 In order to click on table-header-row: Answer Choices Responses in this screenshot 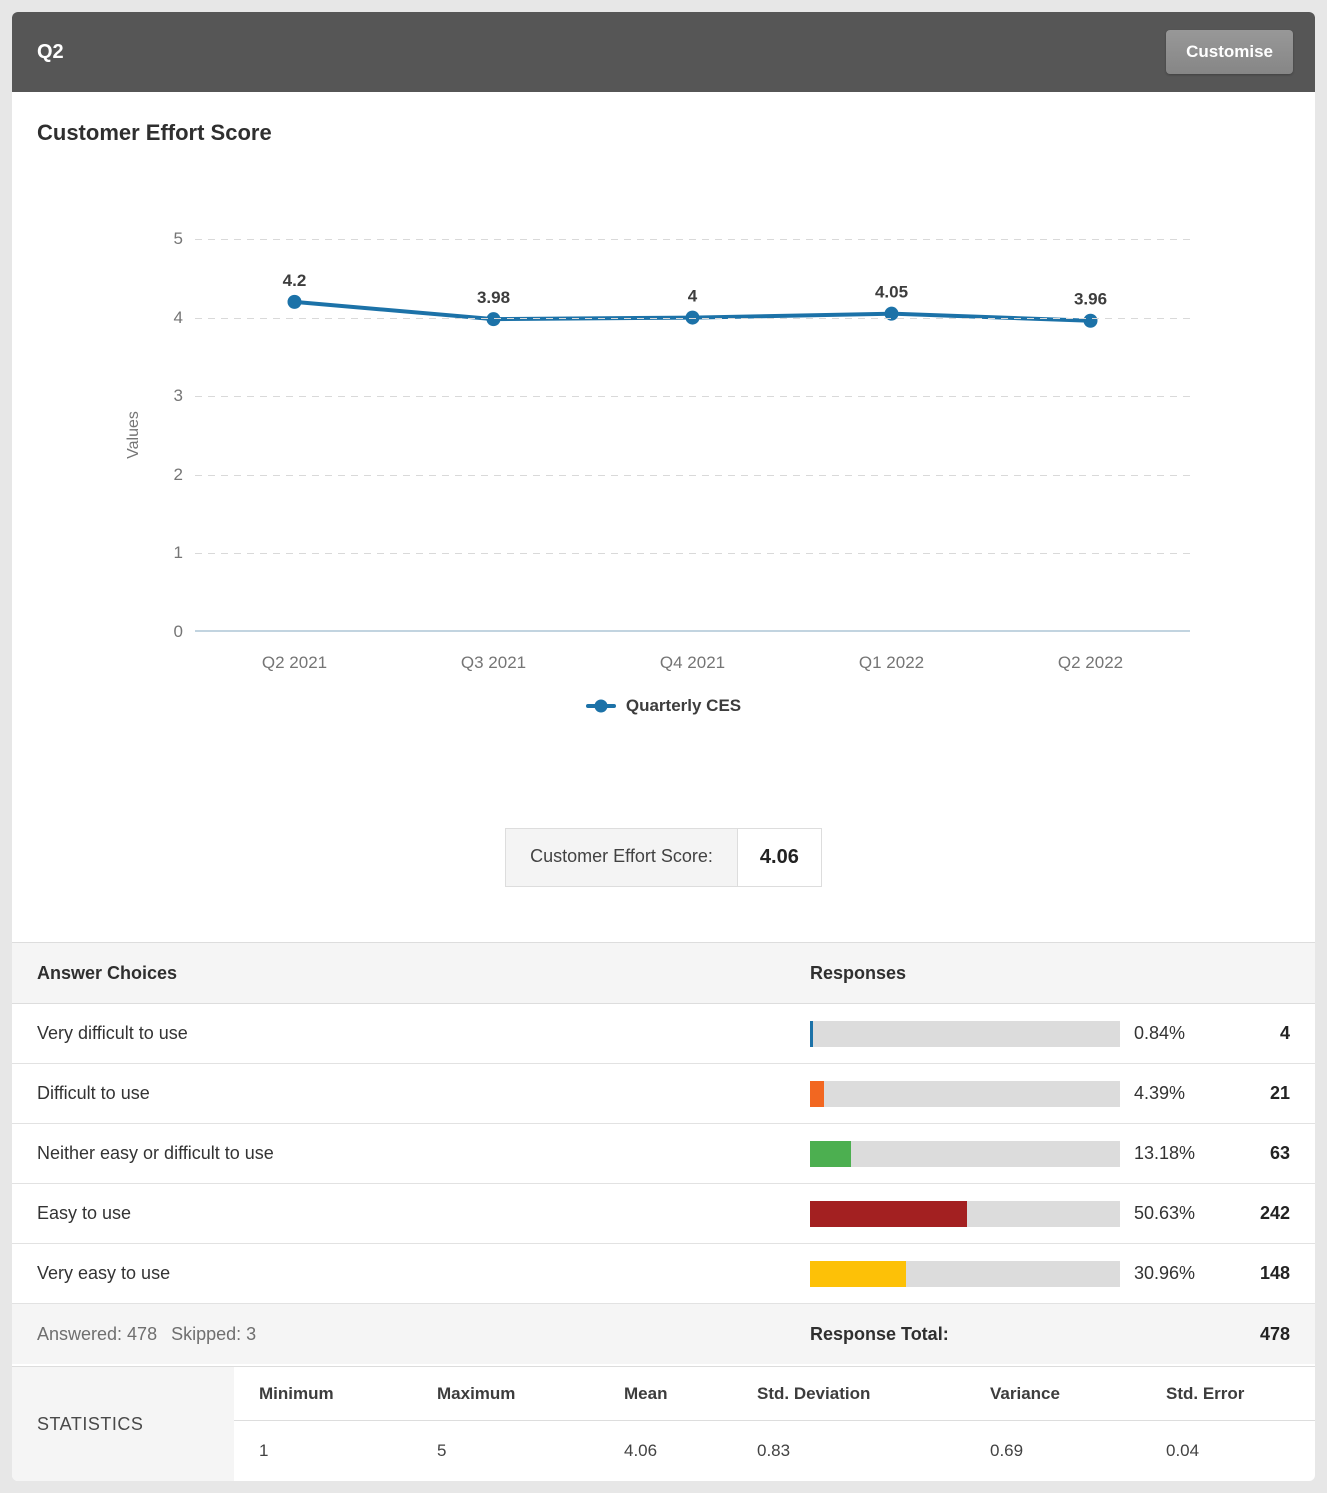, I will do `click(663, 973)`.